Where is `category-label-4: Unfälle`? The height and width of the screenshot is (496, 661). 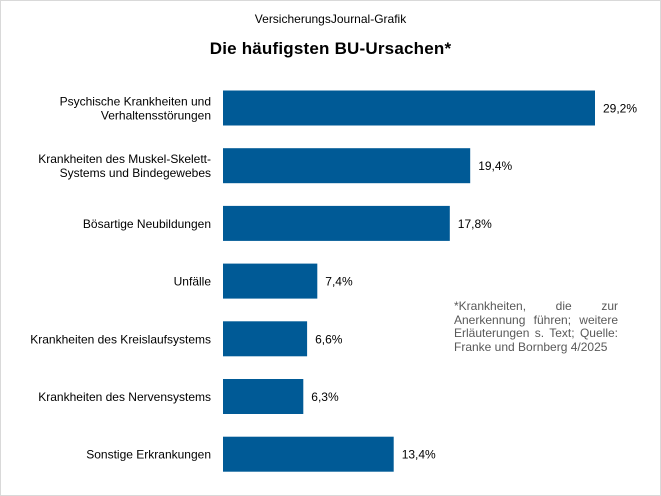 category-label-4: Unfälle is located at coordinates (193, 282).